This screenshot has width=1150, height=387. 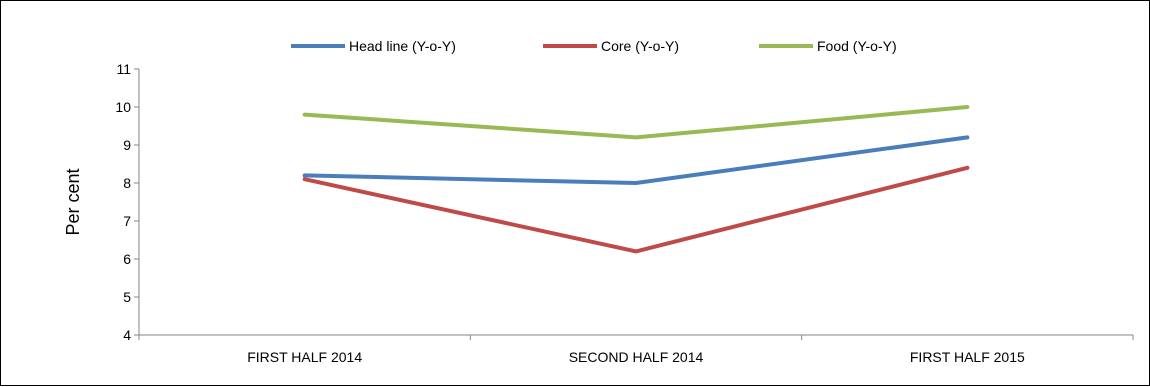 I want to click on x-tick-label: FIRST HALF 2014, so click(x=304, y=357).